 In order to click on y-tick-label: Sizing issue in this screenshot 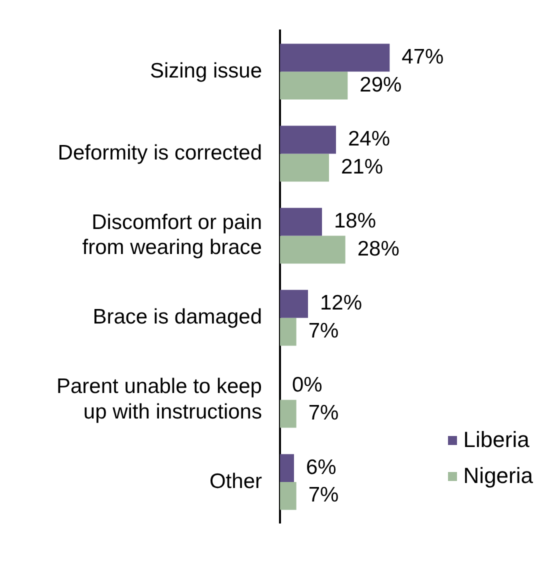, I will do `click(206, 70)`.